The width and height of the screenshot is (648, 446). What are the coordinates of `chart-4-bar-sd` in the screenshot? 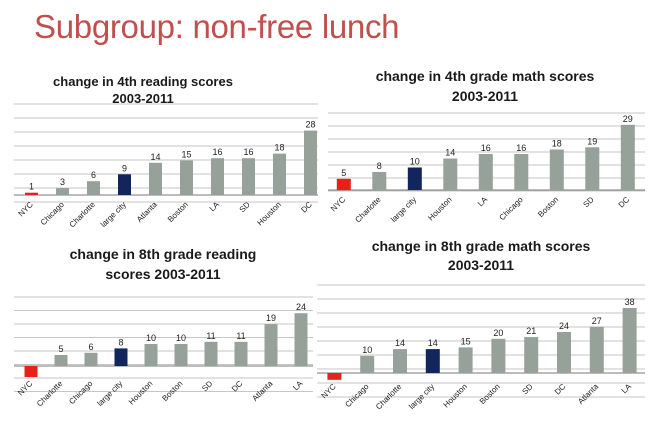 It's located at (531, 355).